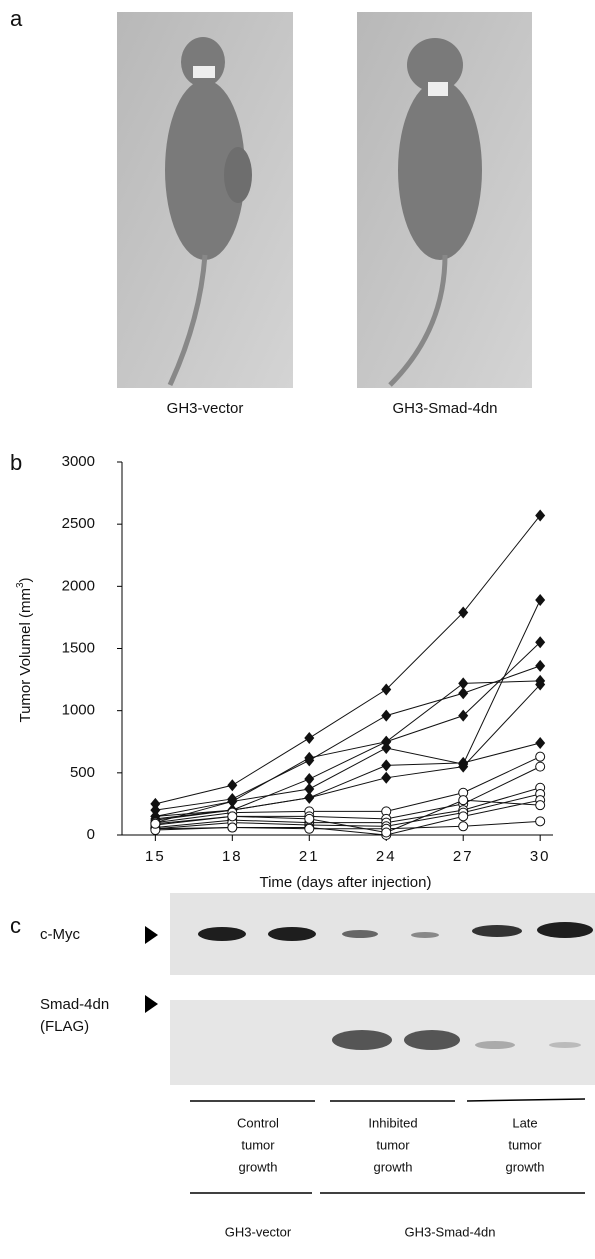  I want to click on y-axis-title: Tumor Volumel (mm3), so click(24, 649).